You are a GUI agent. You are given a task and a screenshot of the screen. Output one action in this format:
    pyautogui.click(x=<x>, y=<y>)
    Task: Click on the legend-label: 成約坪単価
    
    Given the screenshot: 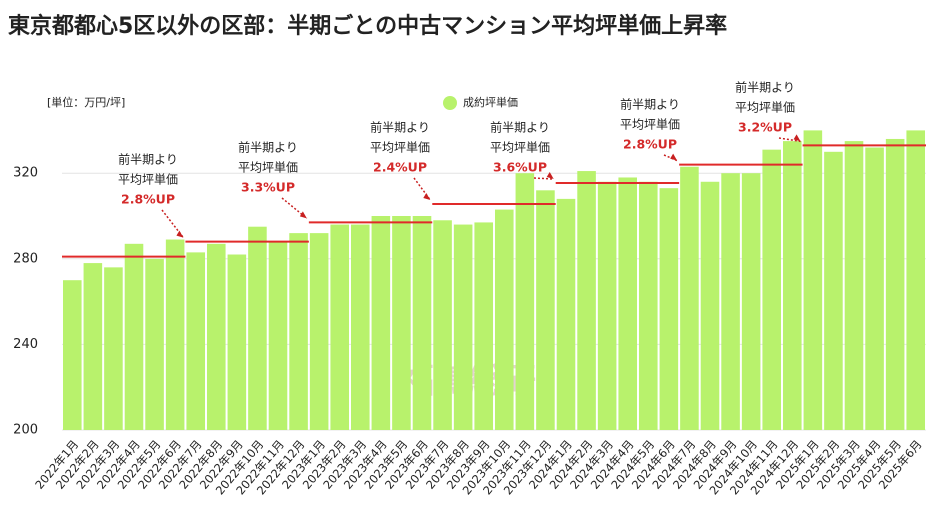 What is the action you would take?
    pyautogui.click(x=490, y=102)
    